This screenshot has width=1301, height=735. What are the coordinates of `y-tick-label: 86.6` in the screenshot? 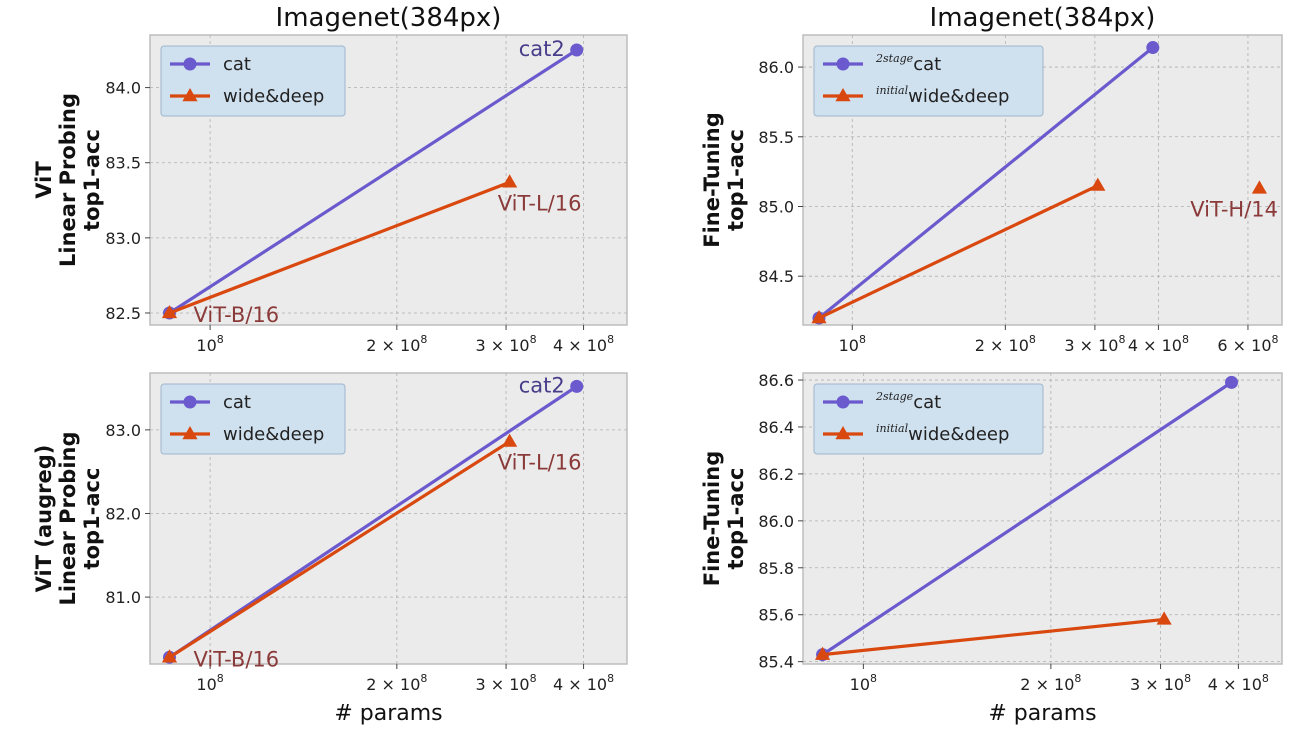 It's located at (776, 380).